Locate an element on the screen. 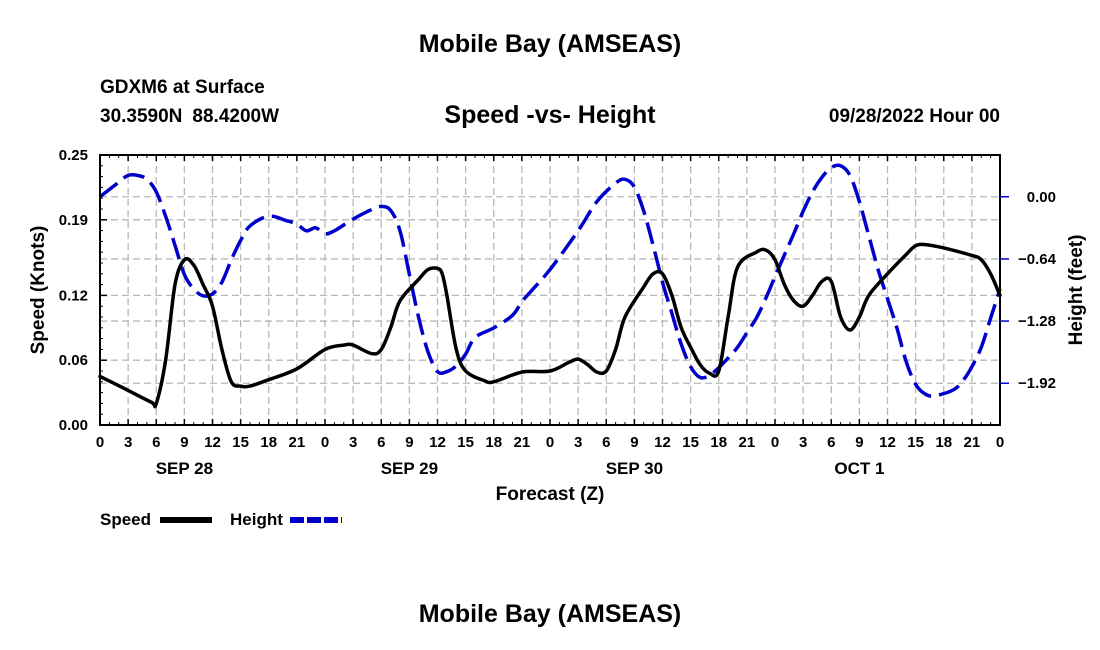 The image size is (1100, 650). run-time-label: 09/28/2022 Hour 00 is located at coordinates (914, 116).